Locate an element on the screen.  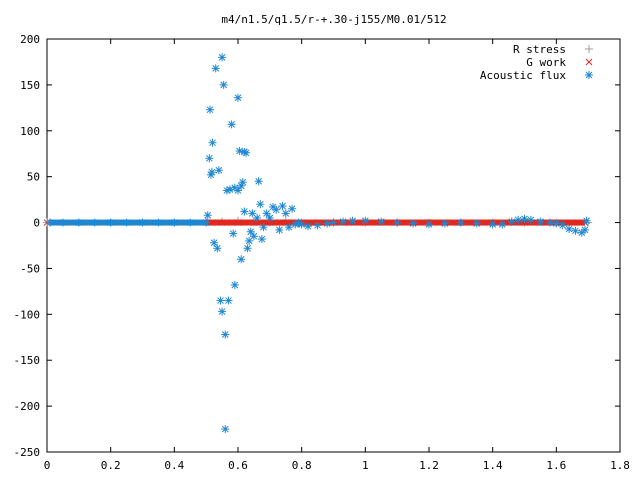
x-tick-label: 0 is located at coordinates (47, 465).